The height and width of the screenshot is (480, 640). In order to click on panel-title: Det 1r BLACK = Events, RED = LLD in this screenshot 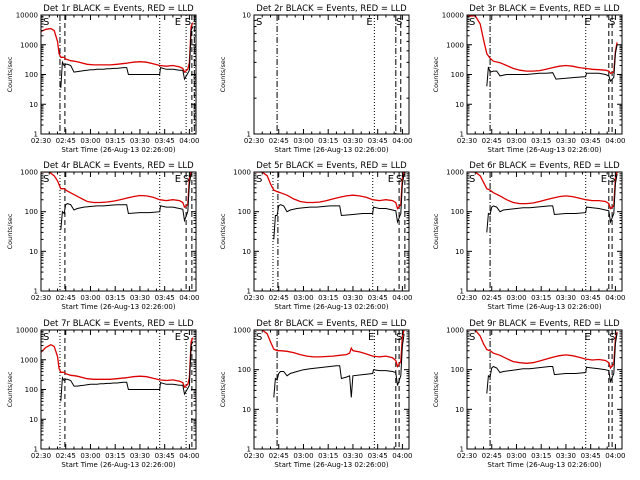, I will do `click(118, 9)`.